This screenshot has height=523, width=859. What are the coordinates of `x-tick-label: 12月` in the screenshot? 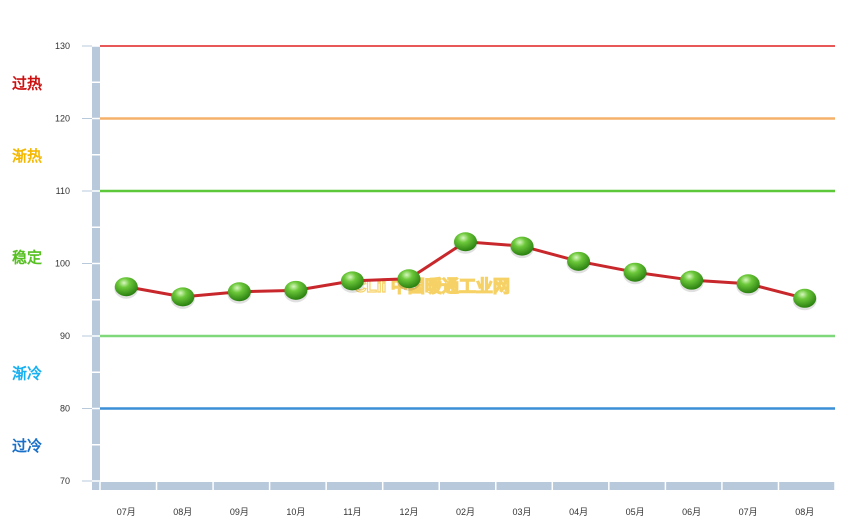 It's located at (408, 512).